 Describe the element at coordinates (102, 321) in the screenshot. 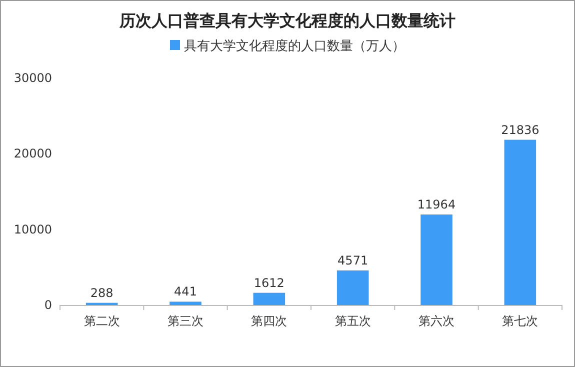

I see `x-tick-label: 第二次` at that location.